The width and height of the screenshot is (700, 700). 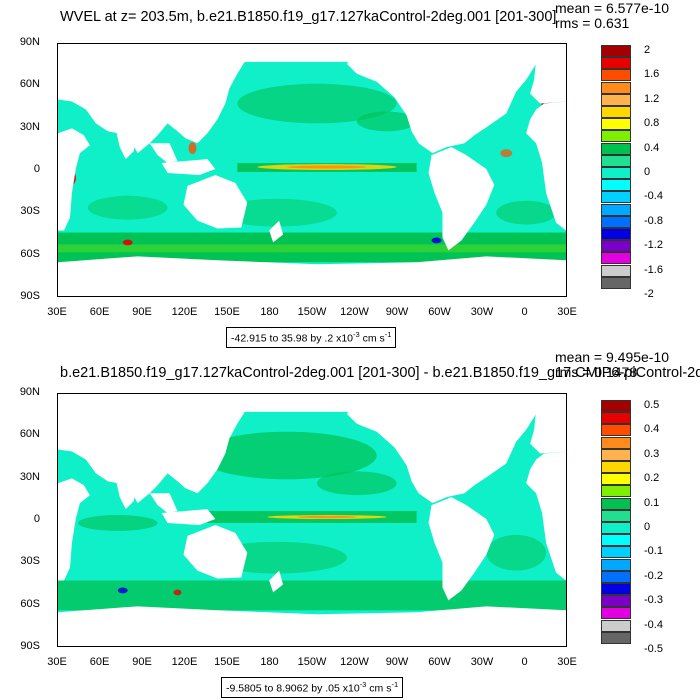 I want to click on bottom-land-africa_right, so click(x=546, y=516).